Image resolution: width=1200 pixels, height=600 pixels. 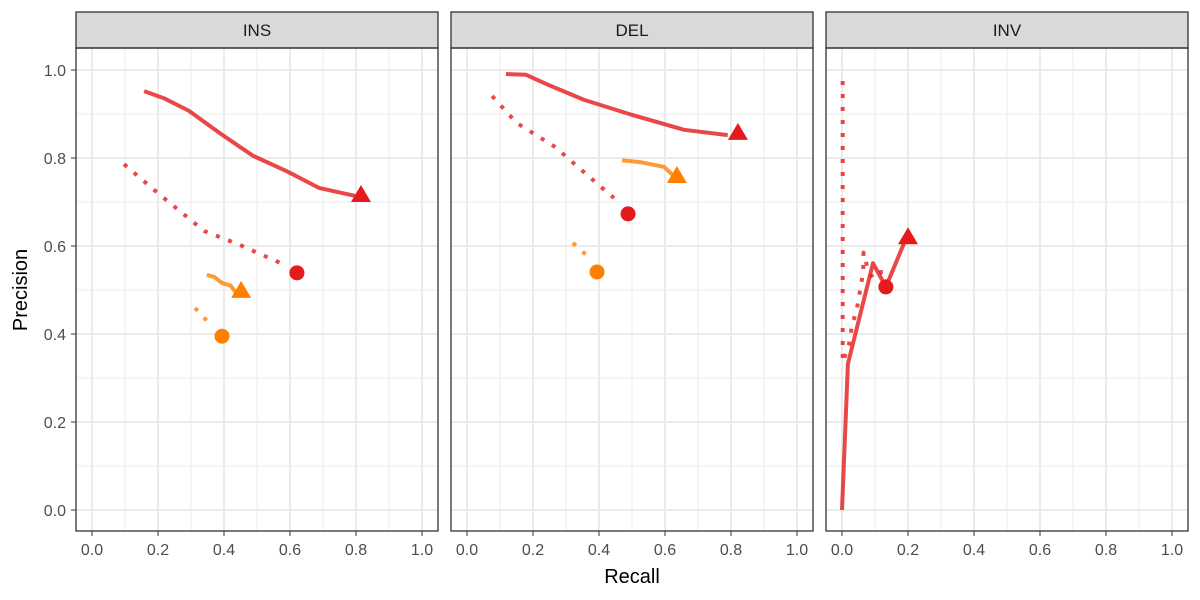 I want to click on facet-strip-label: INV, so click(x=1007, y=30).